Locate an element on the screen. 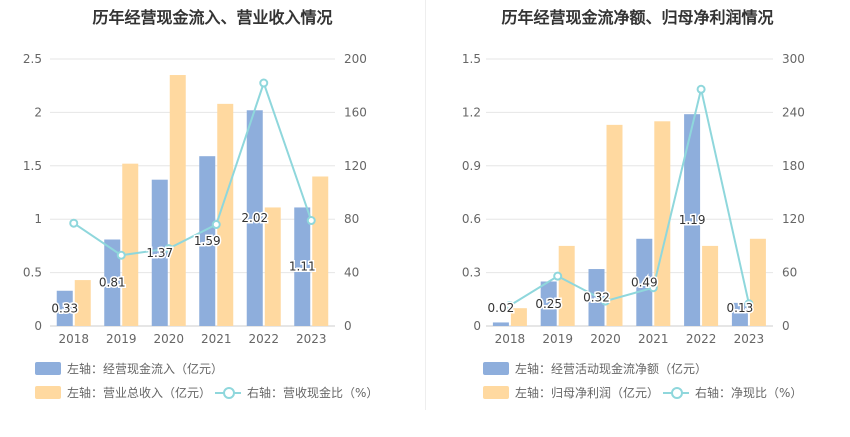 The height and width of the screenshot is (437, 850). legend-label: 右轴：营收现金比（%） is located at coordinates (313, 393).